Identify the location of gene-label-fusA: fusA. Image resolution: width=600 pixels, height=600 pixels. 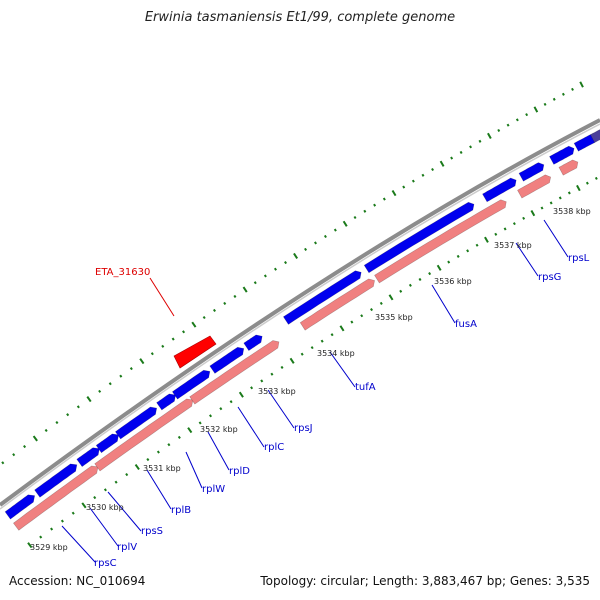
(466, 324).